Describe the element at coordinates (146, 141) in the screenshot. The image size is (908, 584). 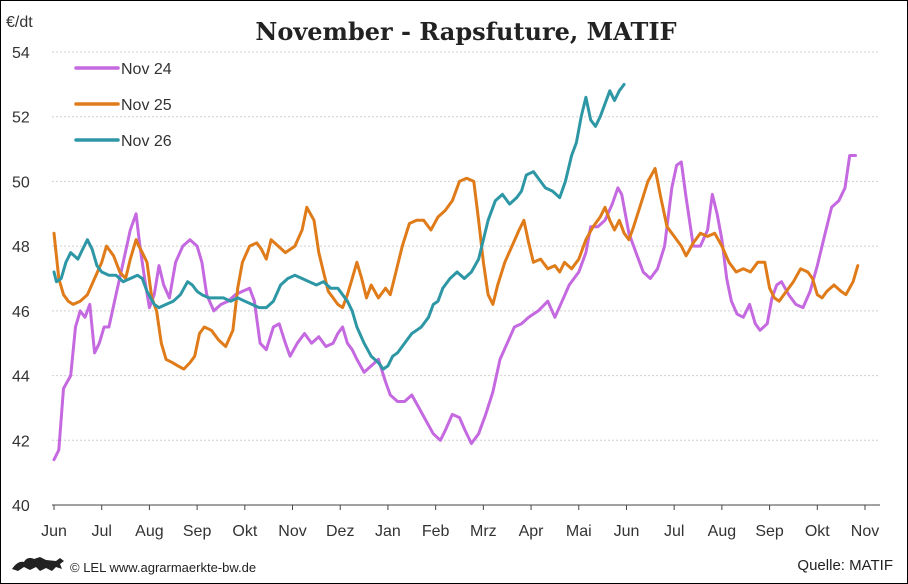
I see `legend-label: Nov 26` at that location.